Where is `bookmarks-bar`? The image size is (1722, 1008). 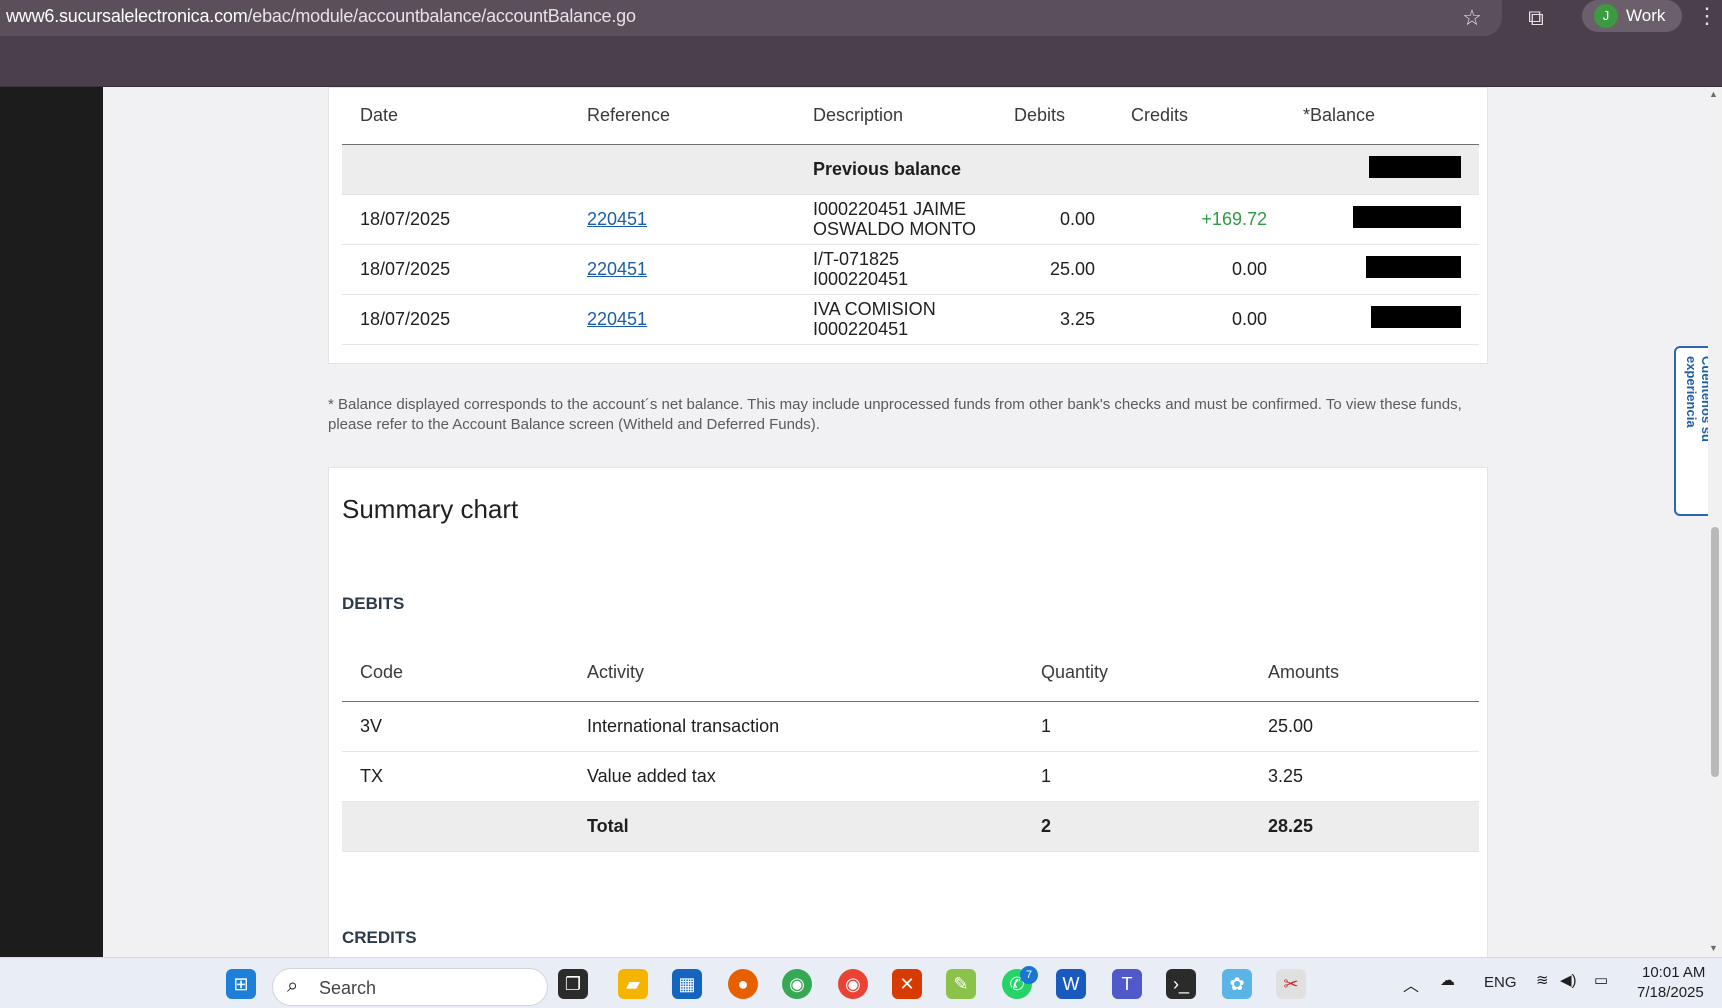
bookmarks-bar is located at coordinates (861, 61).